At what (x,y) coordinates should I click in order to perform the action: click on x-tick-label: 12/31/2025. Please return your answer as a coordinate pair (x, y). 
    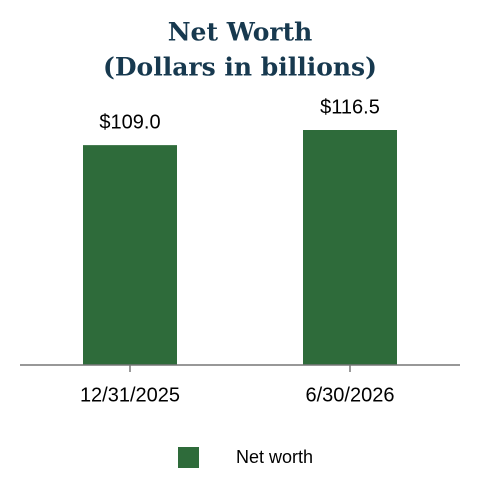
    Looking at the image, I should click on (130, 395).